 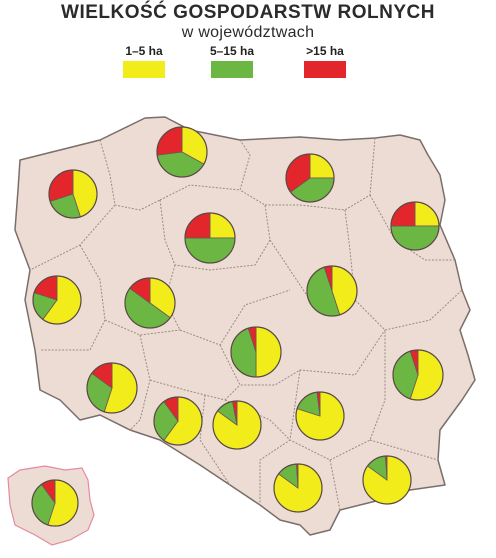 What do you see at coordinates (144, 69) in the screenshot?
I see `legend-swatch-small` at bounding box center [144, 69].